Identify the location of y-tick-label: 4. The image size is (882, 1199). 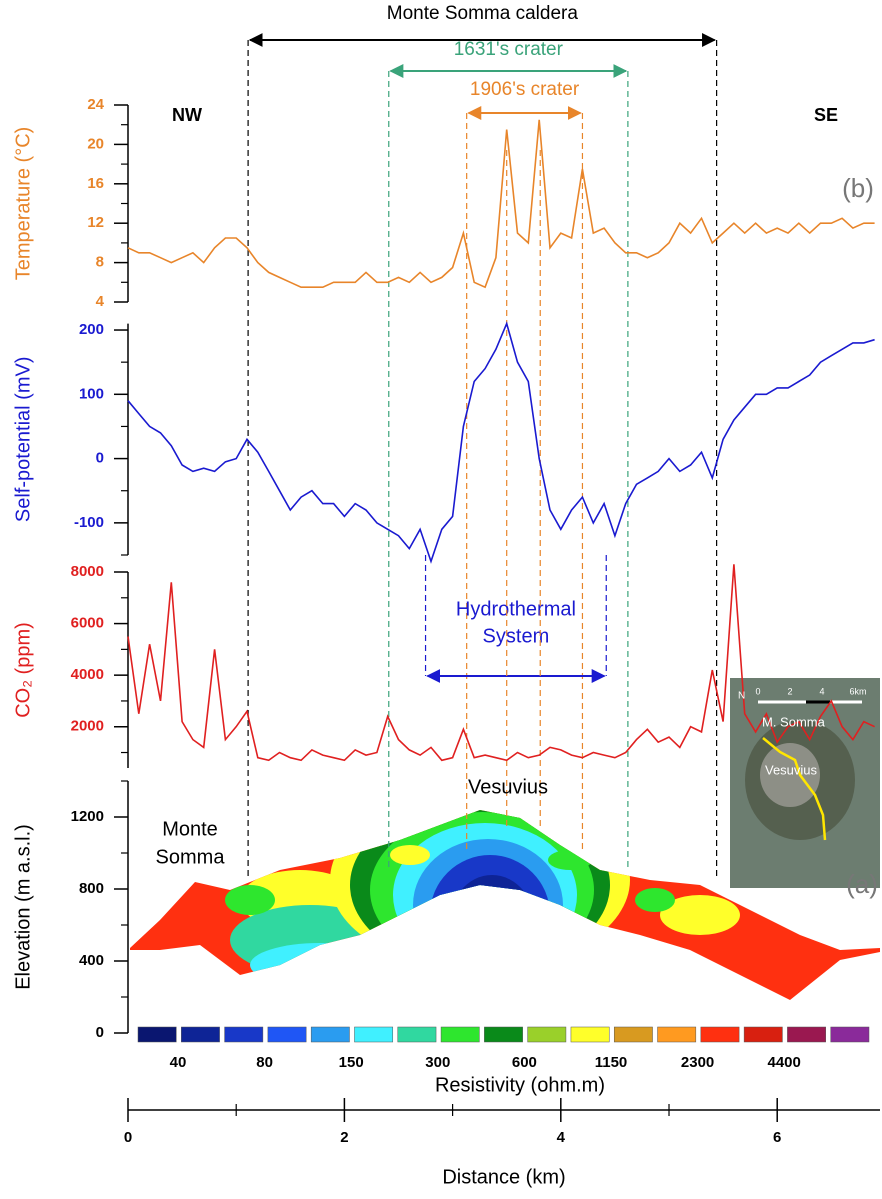
(100, 301).